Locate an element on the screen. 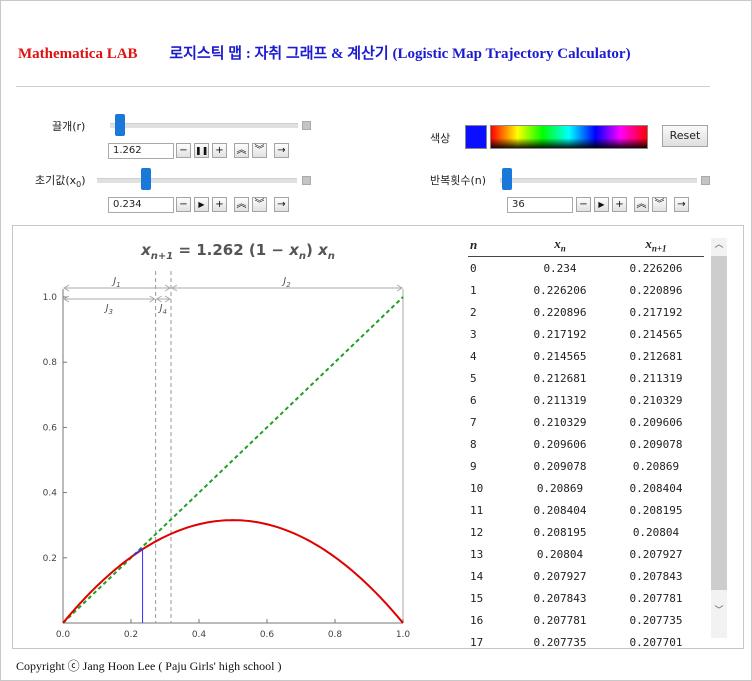 This screenshot has height=681, width=752. row-xn-cell: 0.207927 is located at coordinates (560, 576).